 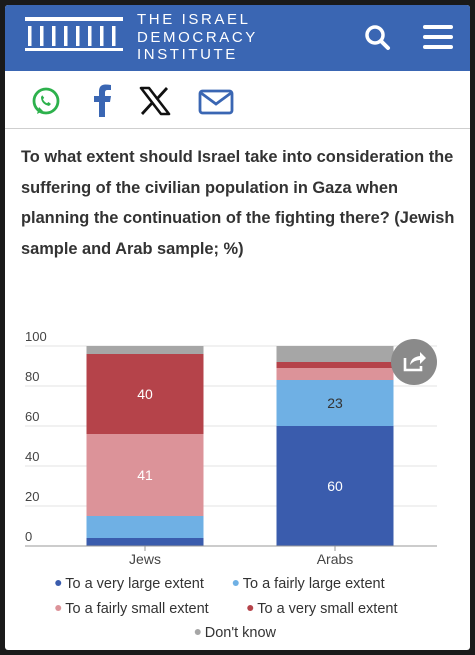 I want to click on whatsapp-icon, so click(x=46, y=102).